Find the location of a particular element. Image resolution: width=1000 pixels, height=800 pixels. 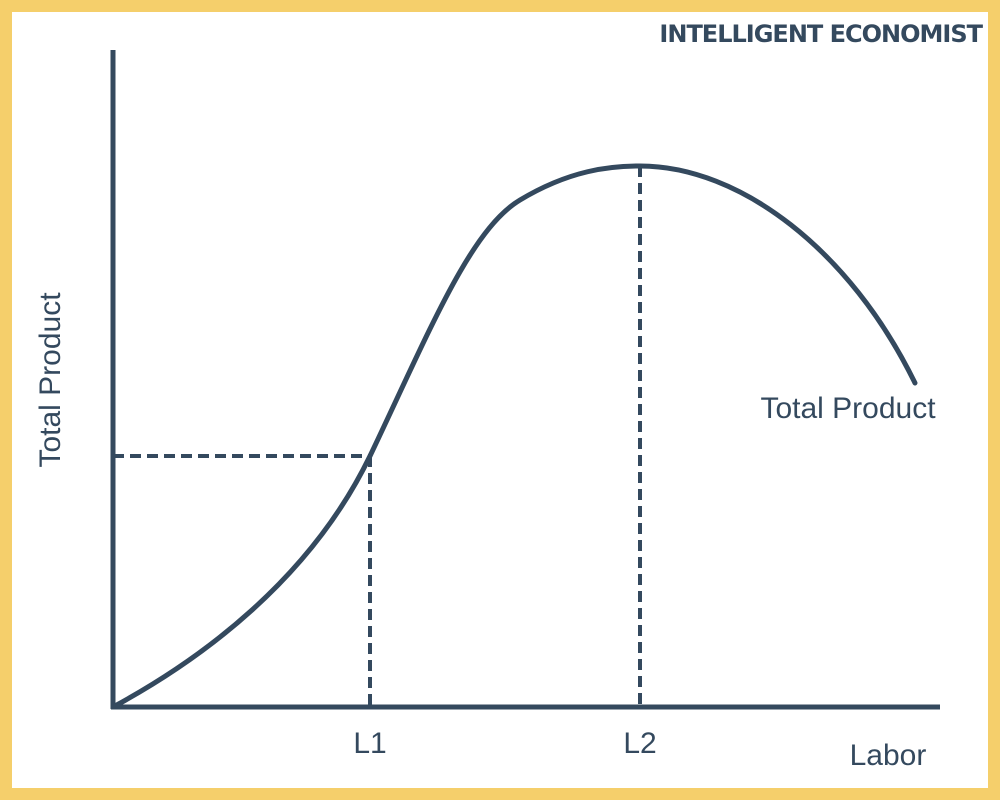

brand-logo: INTELLIGENT ECONOMIST is located at coordinates (821, 34).